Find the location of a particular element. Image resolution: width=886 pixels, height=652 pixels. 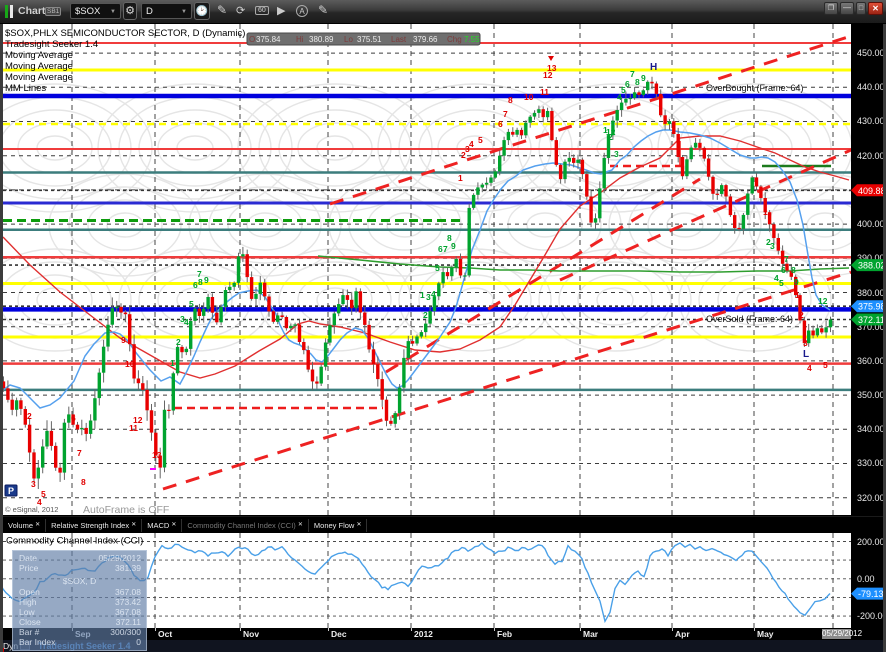

svg-text: 370.00 is located at coordinates (871, 327).